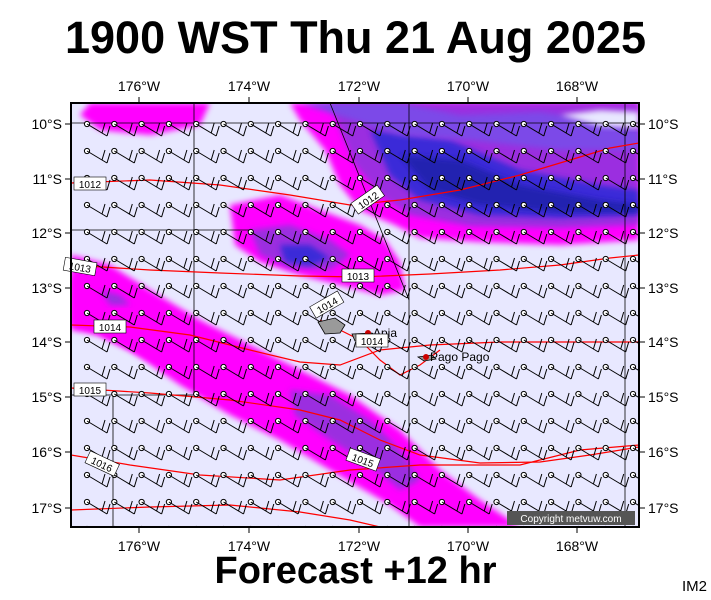  I want to click on lat-label: 17°S, so click(663, 508).